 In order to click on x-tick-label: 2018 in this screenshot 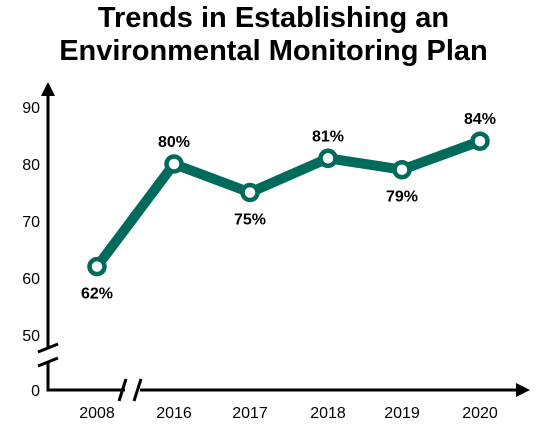, I will do `click(328, 413)`.